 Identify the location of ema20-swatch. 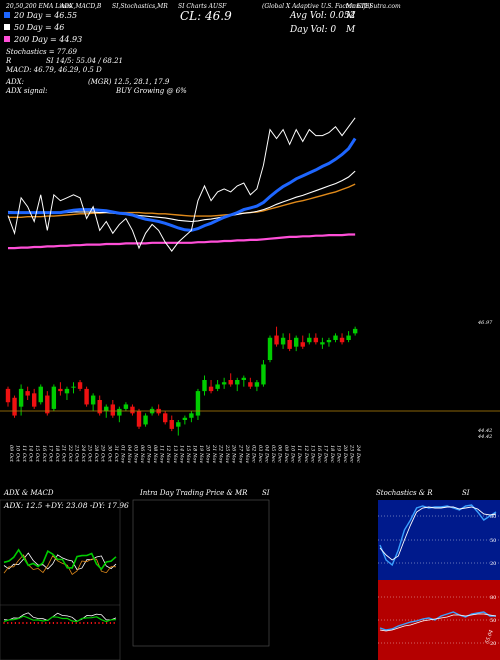
(7, 15).